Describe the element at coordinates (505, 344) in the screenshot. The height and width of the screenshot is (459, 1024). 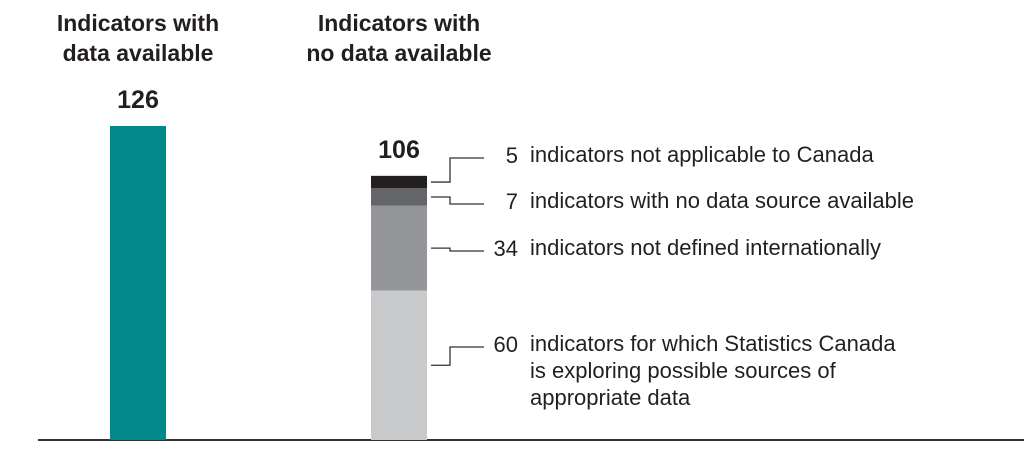
I see `segment-value-label: 60` at that location.